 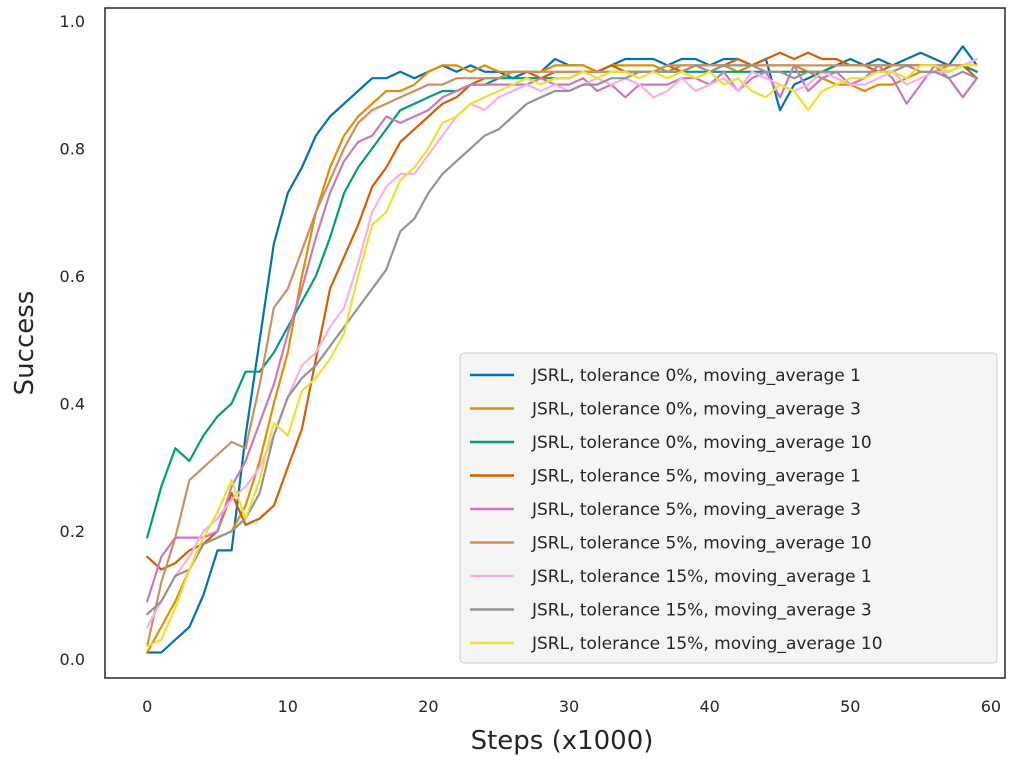 I want to click on y-tick-label: 0.4, so click(x=72, y=404).